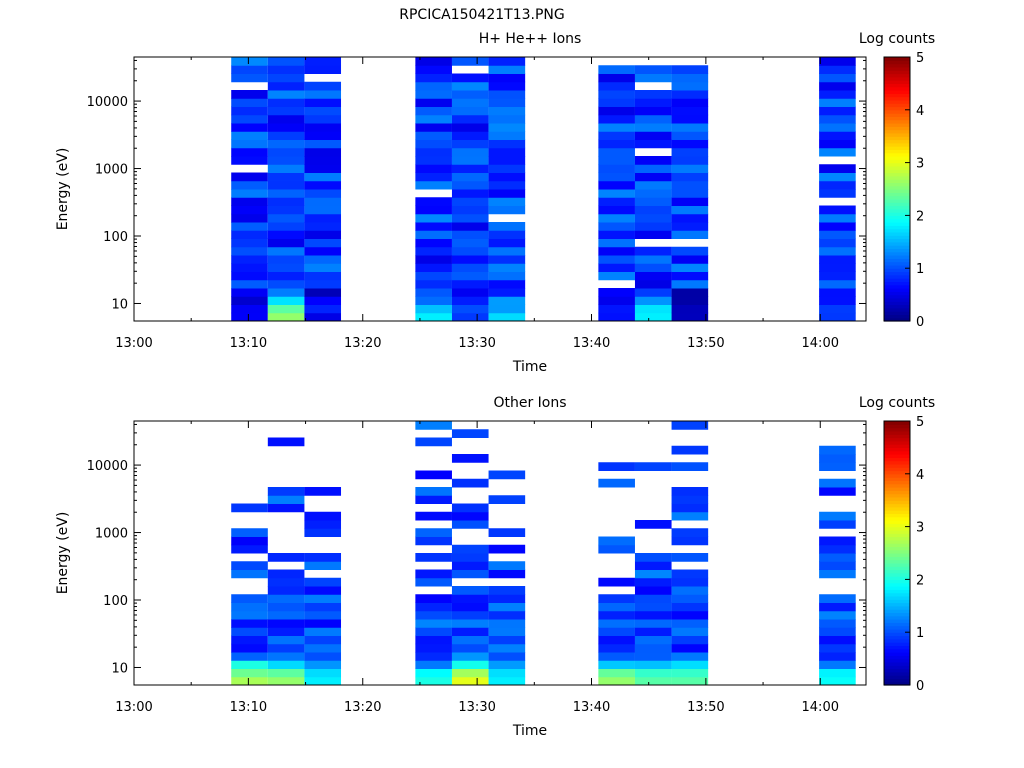 The width and height of the screenshot is (1024, 768). What do you see at coordinates (111, 170) in the screenshot?
I see `y-tick-label: 1000` at bounding box center [111, 170].